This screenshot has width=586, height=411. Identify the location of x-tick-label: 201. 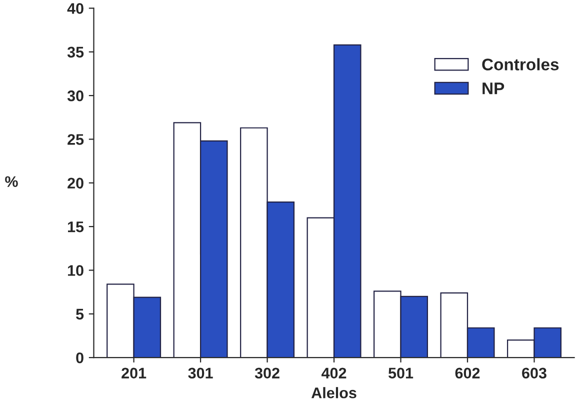
(134, 373).